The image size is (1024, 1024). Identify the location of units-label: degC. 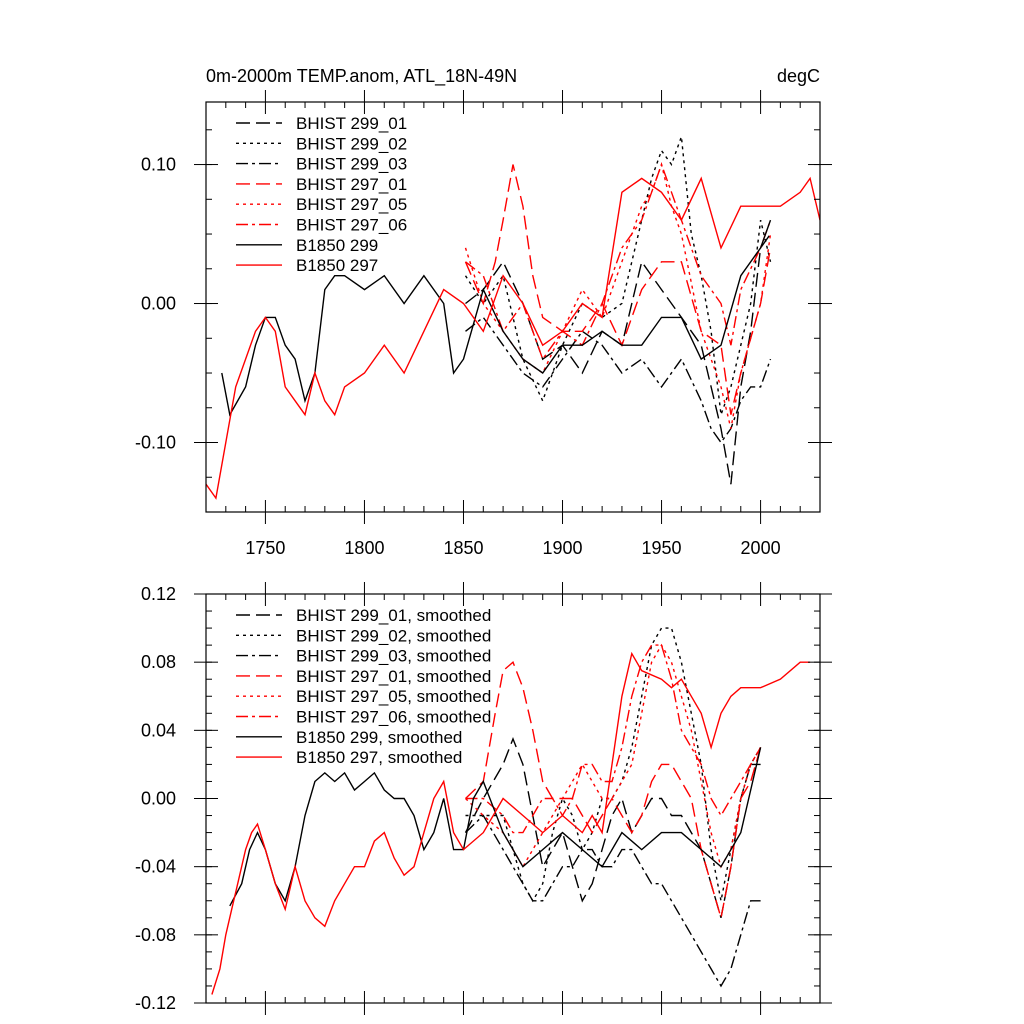
(798, 76).